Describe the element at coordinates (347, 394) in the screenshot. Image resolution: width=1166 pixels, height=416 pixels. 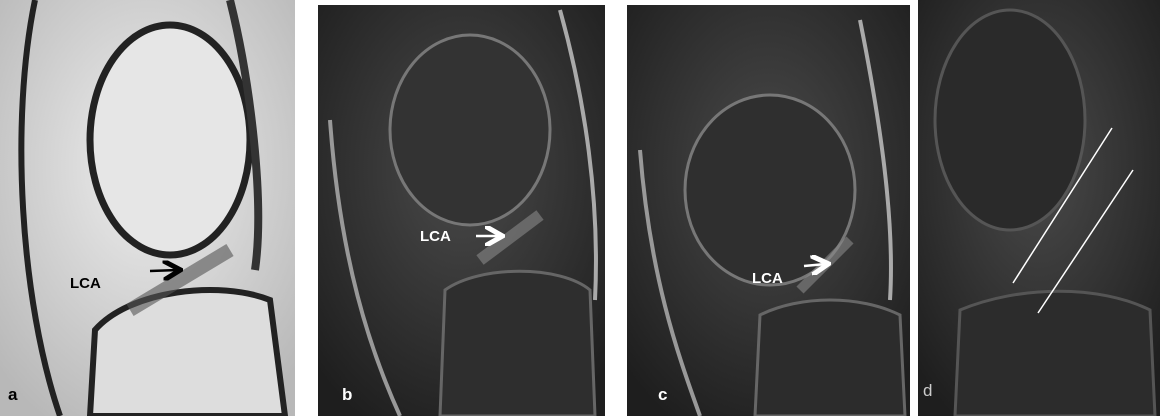
I see `panel-label: b` at that location.